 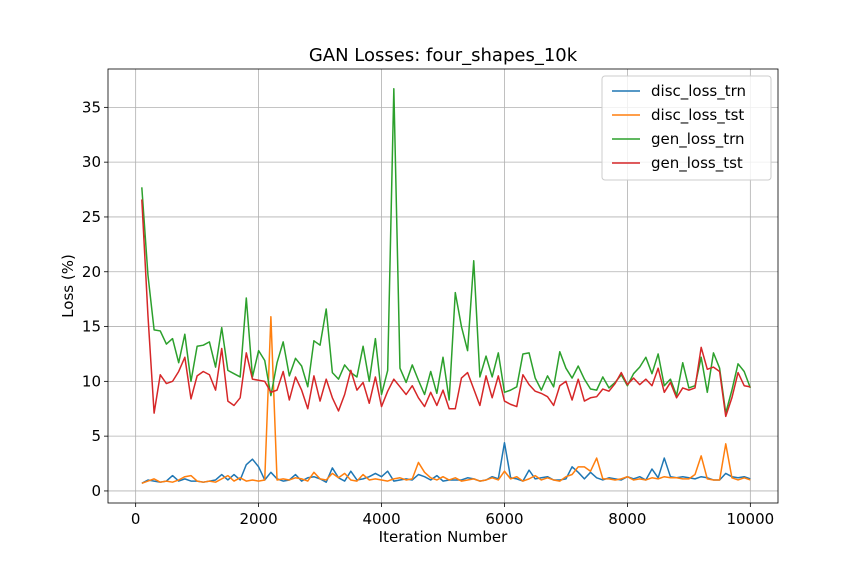 What do you see at coordinates (91, 327) in the screenshot?
I see `y-tick-label: 15` at bounding box center [91, 327].